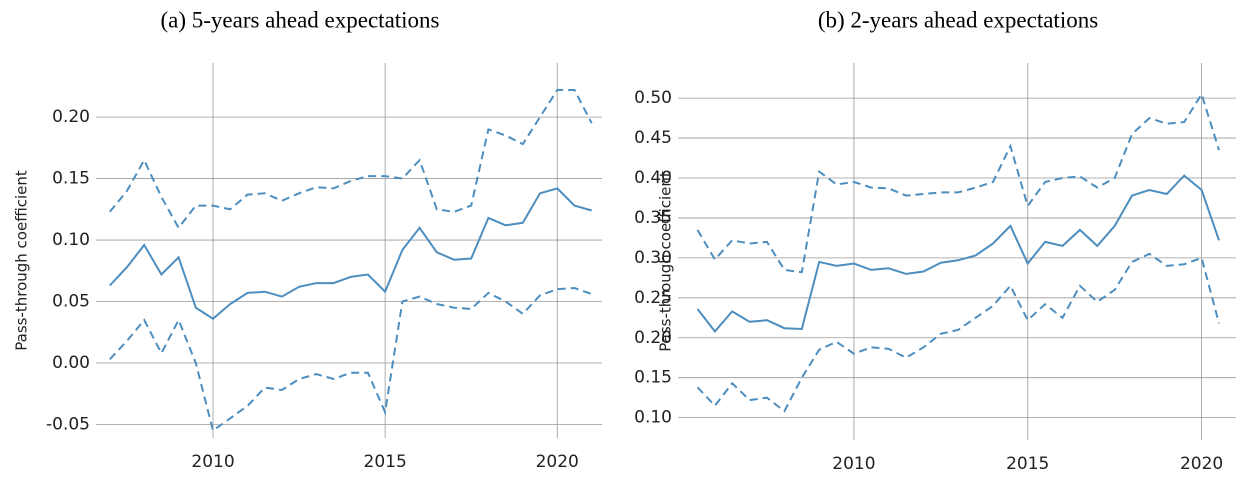 The image size is (1252, 483). What do you see at coordinates (958, 19) in the screenshot?
I see `chart-title: (b) 2-years ahead expectations` at bounding box center [958, 19].